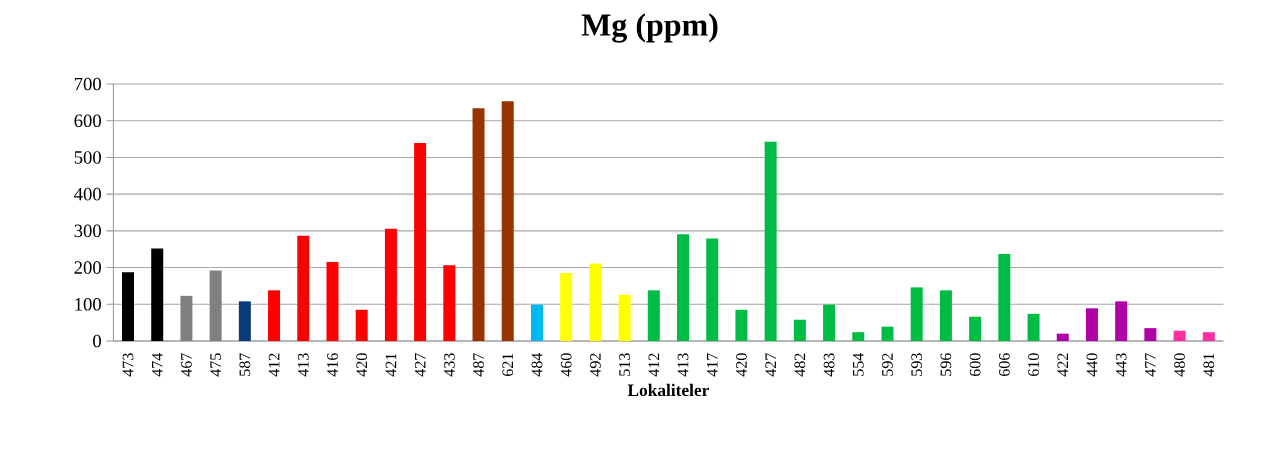 Image resolution: width=1262 pixels, height=476 pixels. What do you see at coordinates (1179, 365) in the screenshot?
I see `x-tick-label: 480` at bounding box center [1179, 365].